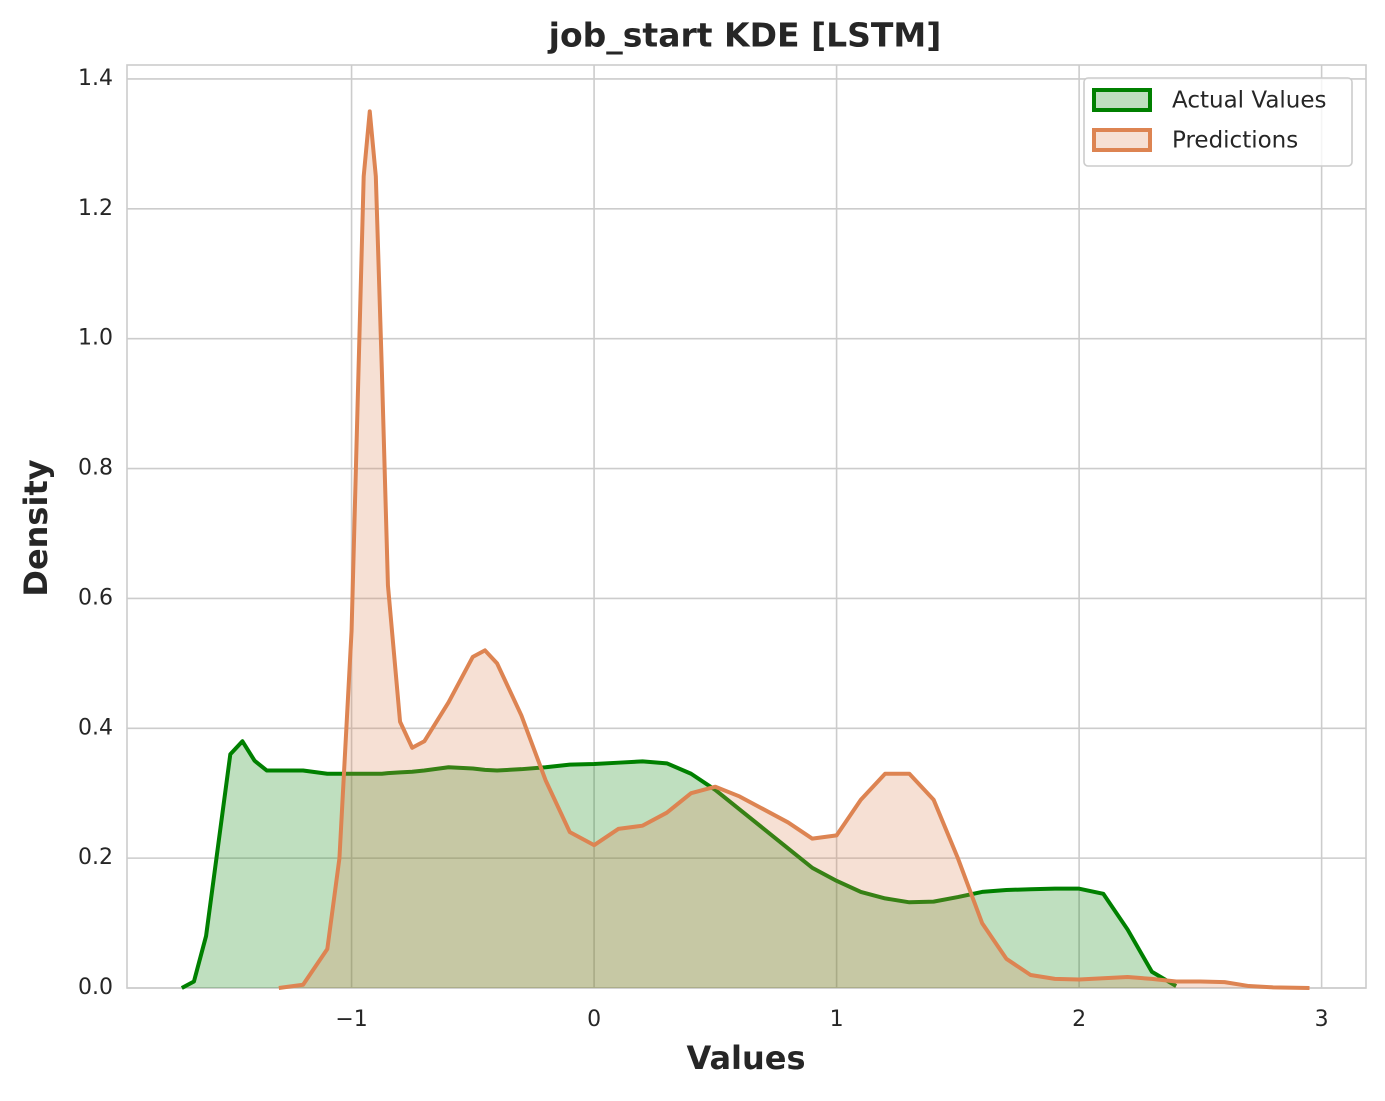  What do you see at coordinates (351, 1019) in the screenshot?
I see `x-tick-label: −1` at bounding box center [351, 1019].